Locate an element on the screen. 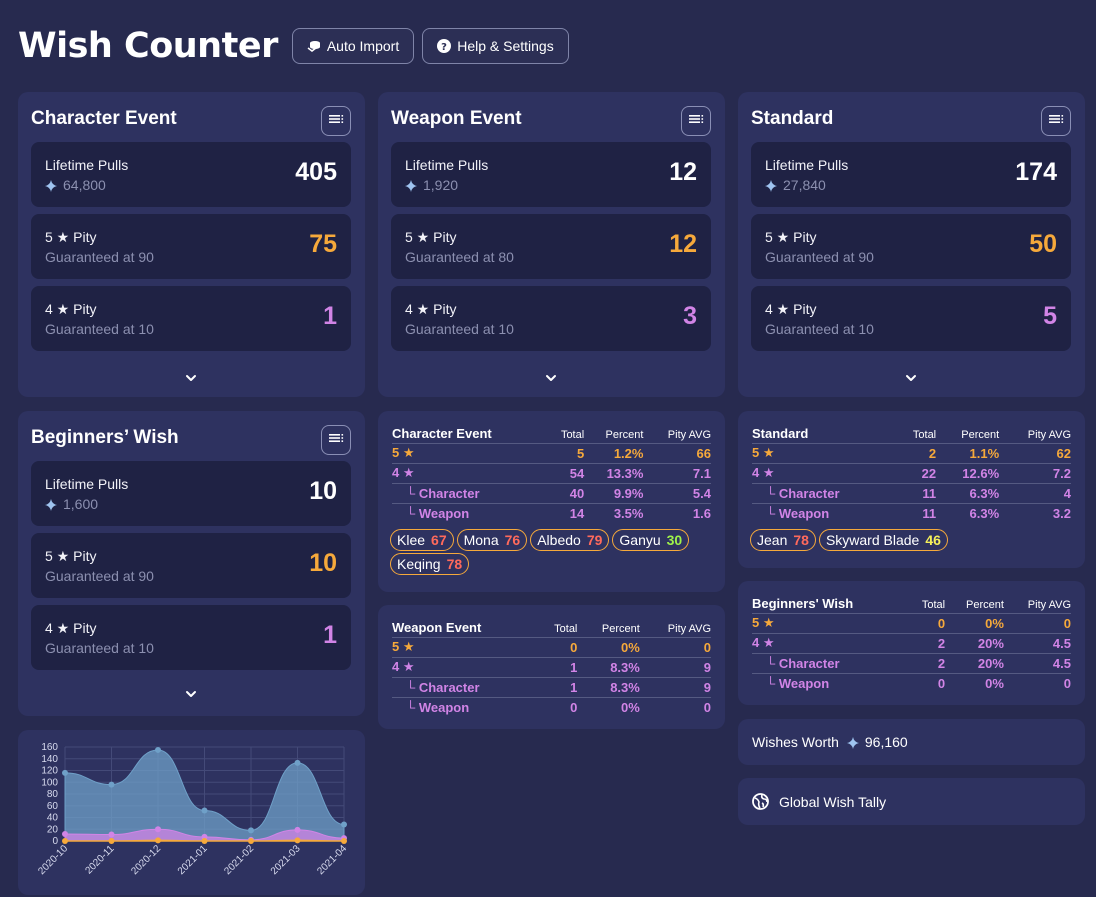 This screenshot has height=897, width=1096. character-event-menu-button is located at coordinates (336, 121).